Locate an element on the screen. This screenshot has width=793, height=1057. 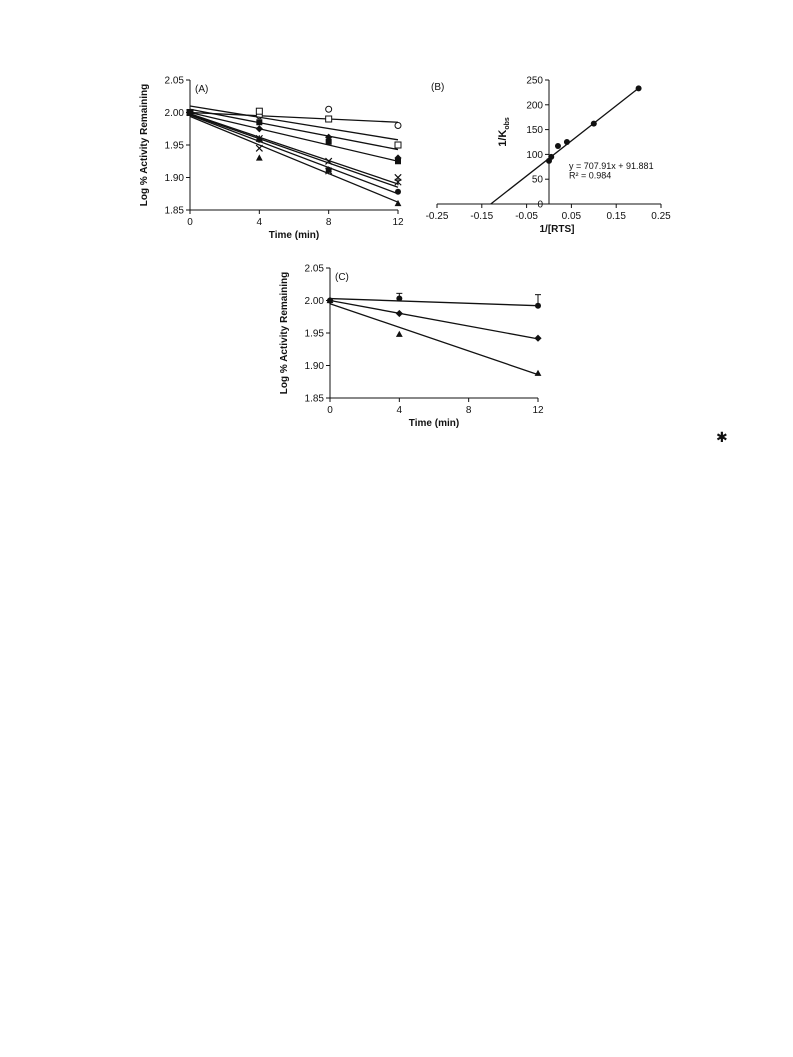
panel-b-x-tick-label: 0.25 is located at coordinates (661, 216).